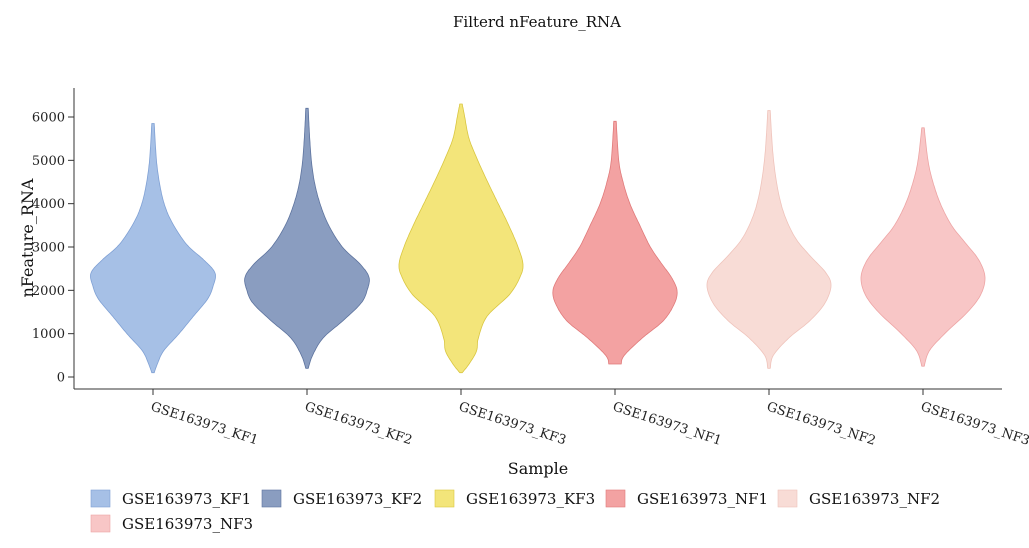  I want to click on x-tick-label: GSE163973_KF3, so click(512, 424).